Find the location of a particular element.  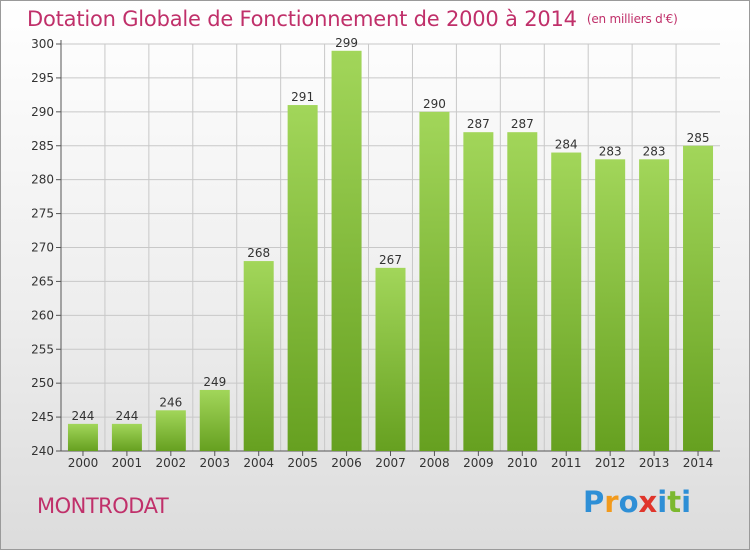

chart-subtitle: (en milliers d'€) is located at coordinates (632, 19).